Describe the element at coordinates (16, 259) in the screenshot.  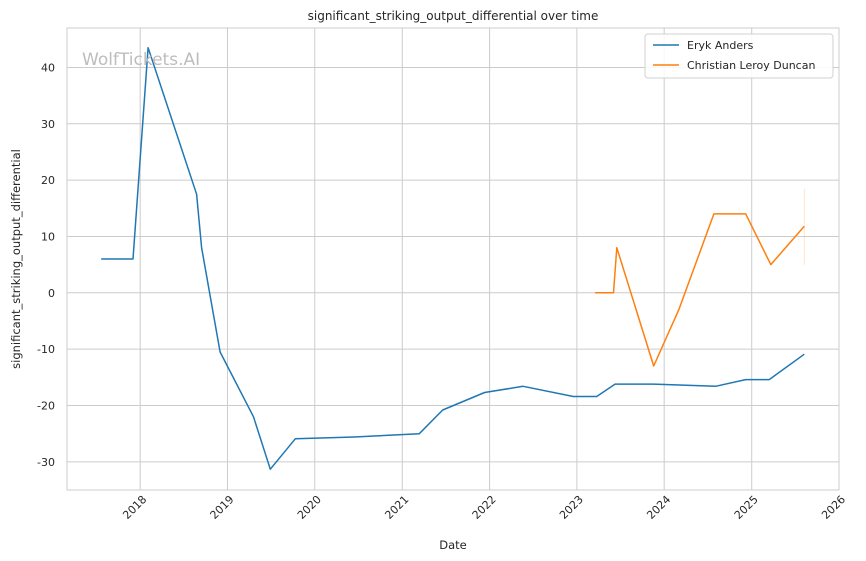
I see `y-axis-label: significant_striking_output_differential` at that location.